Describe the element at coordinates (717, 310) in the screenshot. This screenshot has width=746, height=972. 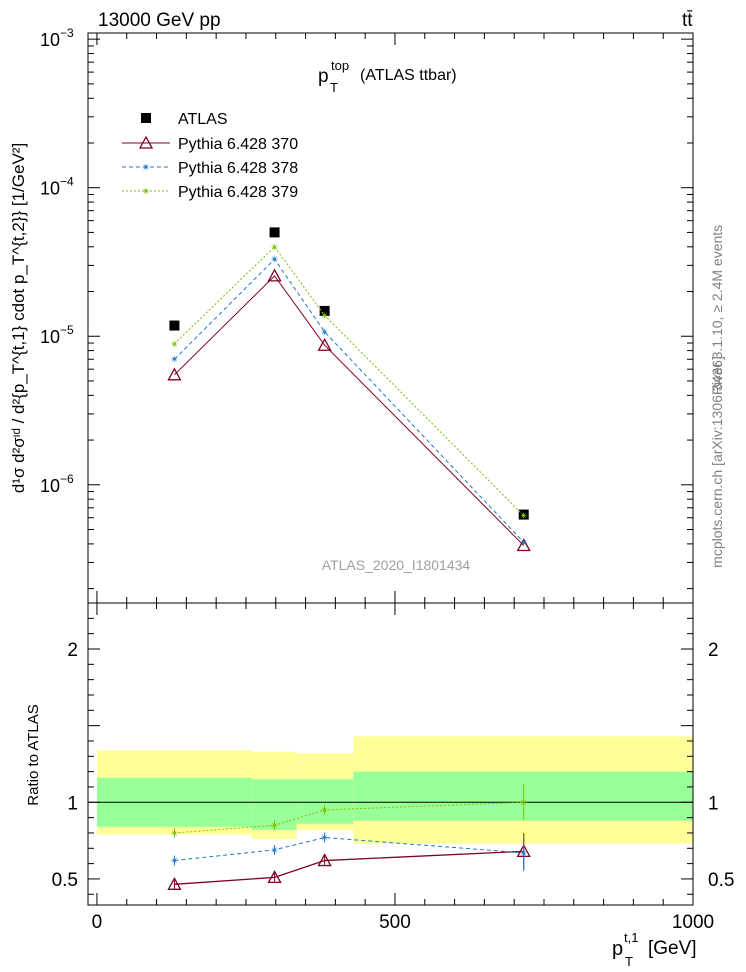
I see `rivet-label: Rivet 3.1.10, ≥ 2.4M events` at that location.